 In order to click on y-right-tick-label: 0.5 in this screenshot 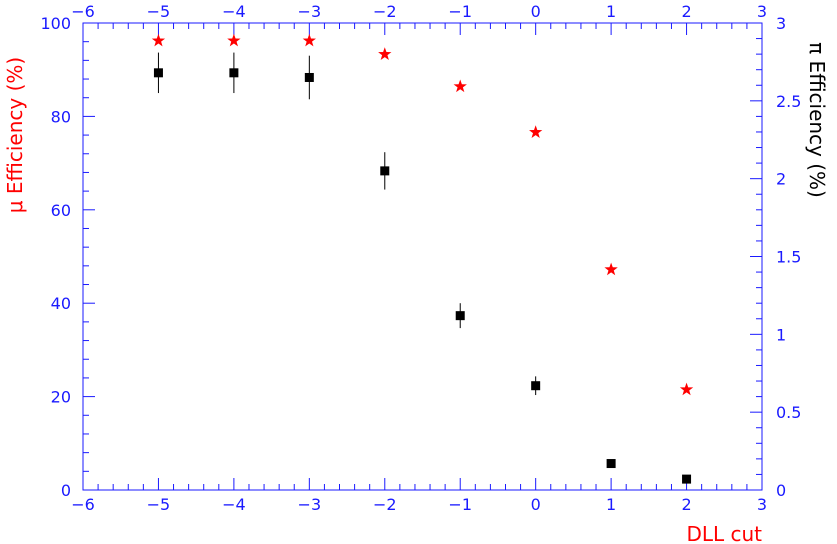, I will do `click(788, 412)`.